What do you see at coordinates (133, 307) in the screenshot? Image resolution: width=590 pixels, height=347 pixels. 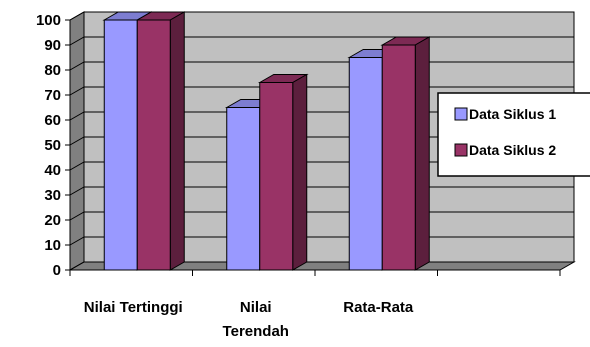 I see `x-tick-label: Nilai Tertinggi` at bounding box center [133, 307].